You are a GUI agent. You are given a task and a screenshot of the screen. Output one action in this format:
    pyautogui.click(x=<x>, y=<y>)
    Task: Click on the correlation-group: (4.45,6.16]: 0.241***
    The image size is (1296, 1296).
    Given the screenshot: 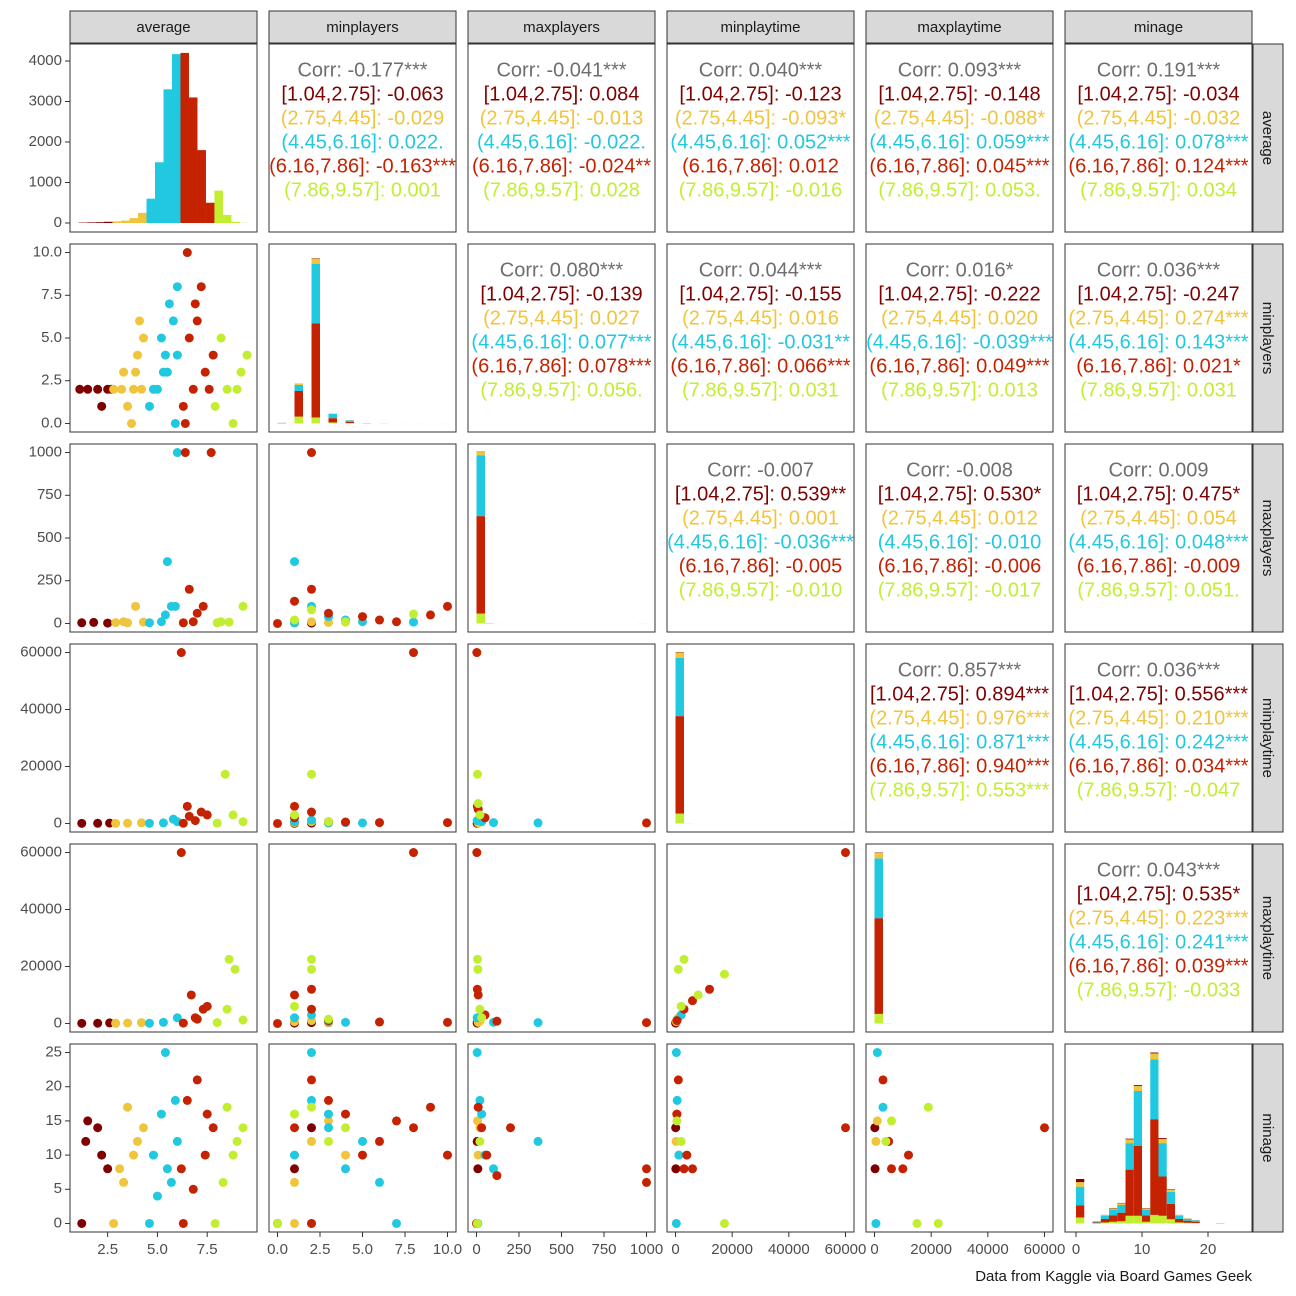 What is the action you would take?
    pyautogui.click(x=1158, y=942)
    